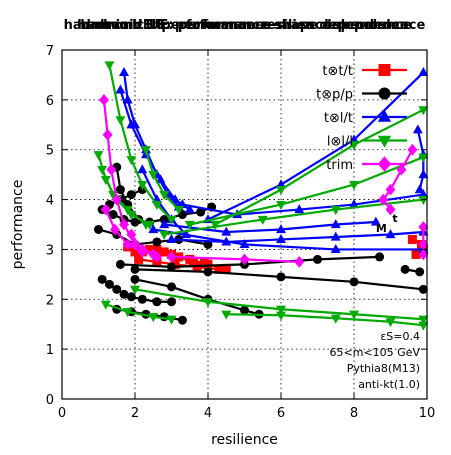  Describe the element at coordinates (339, 165) in the screenshot. I see `legend-label: trim` at that location.